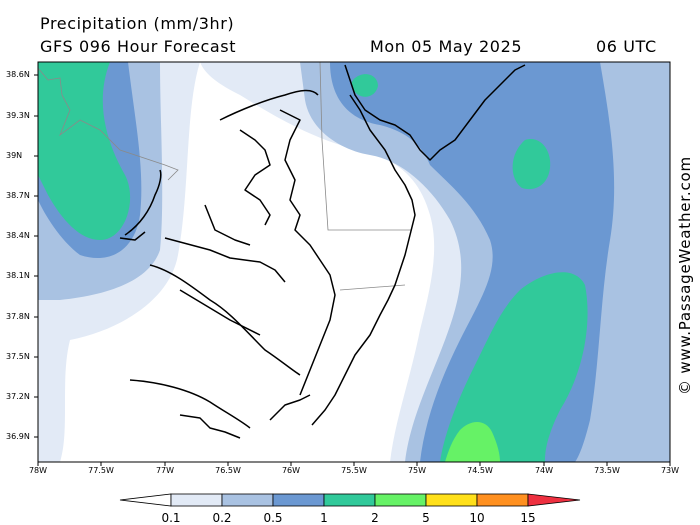  I want to click on colorbar-label: 5, so click(426, 518).